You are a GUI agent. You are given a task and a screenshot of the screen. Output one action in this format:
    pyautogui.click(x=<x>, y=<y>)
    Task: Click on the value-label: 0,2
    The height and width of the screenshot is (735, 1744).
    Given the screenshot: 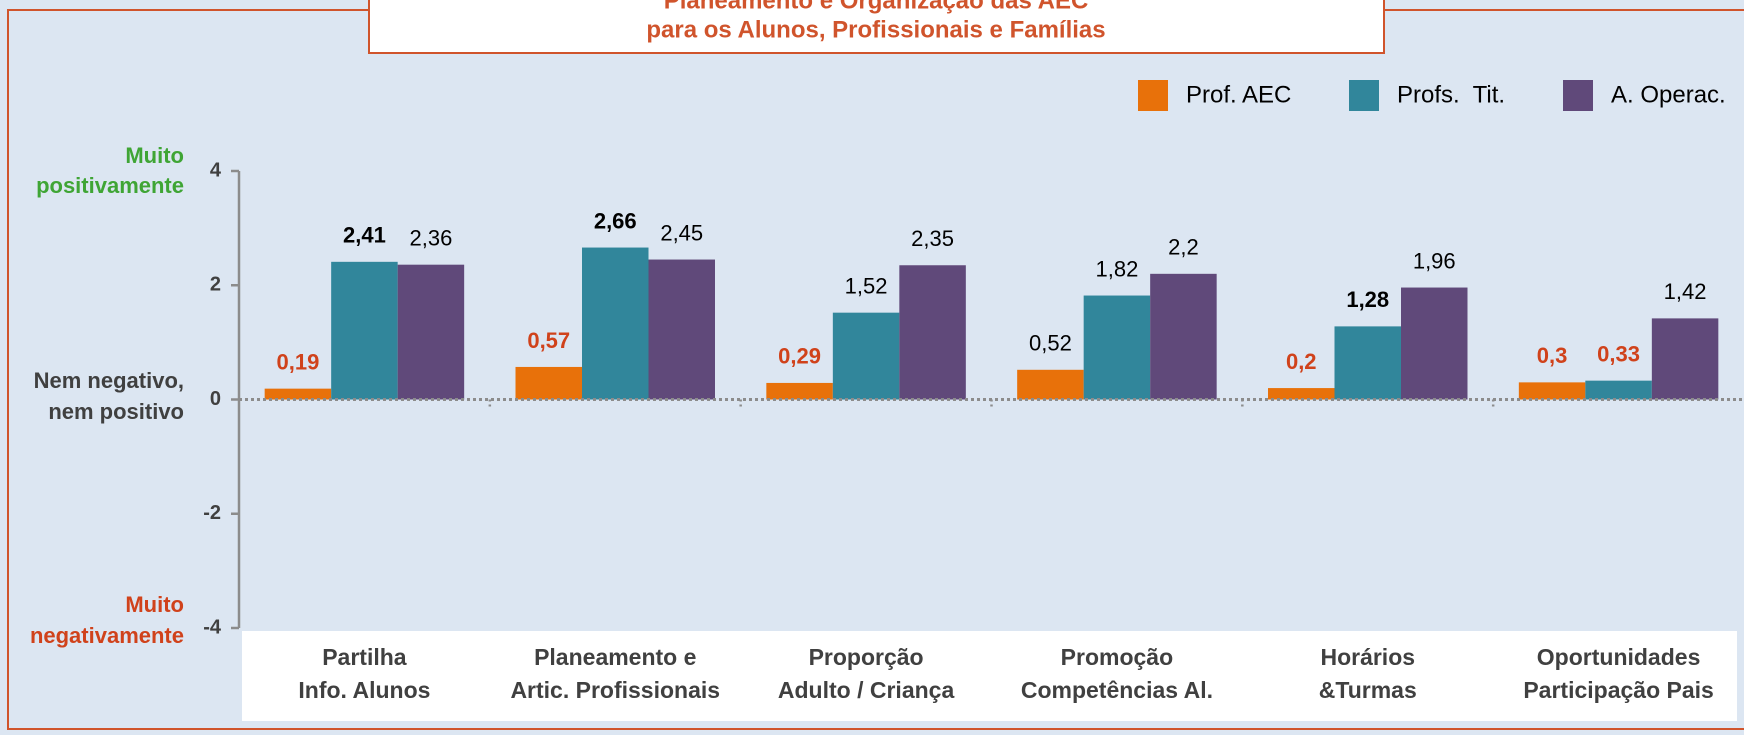 What is the action you would take?
    pyautogui.click(x=1301, y=361)
    